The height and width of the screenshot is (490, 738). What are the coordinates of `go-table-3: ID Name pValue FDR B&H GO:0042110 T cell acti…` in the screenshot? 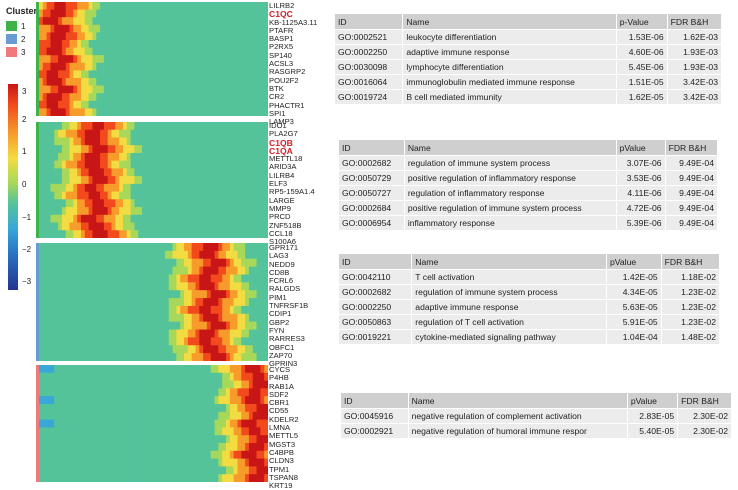 It's located at (529, 299).